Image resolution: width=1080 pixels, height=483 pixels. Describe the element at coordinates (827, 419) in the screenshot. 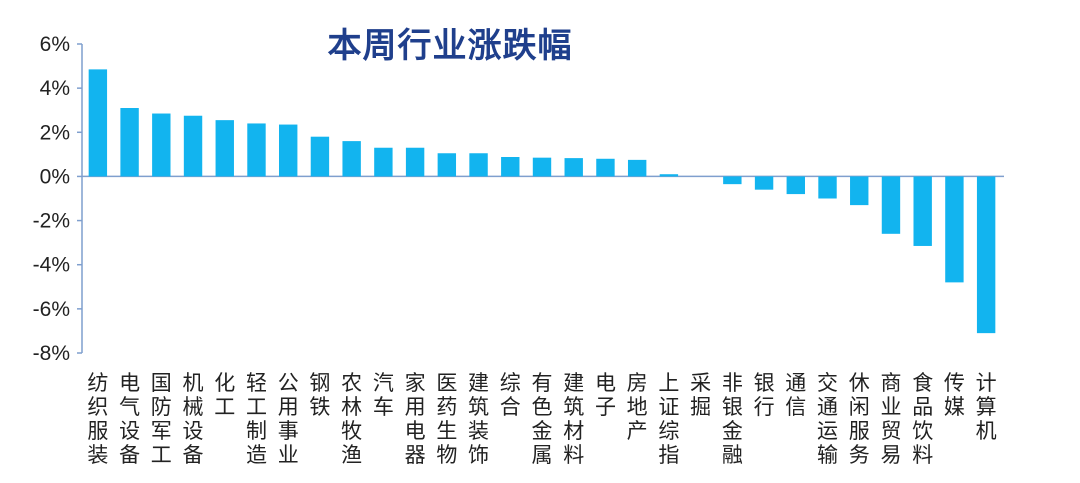

I see `category-label: 交通运输` at that location.